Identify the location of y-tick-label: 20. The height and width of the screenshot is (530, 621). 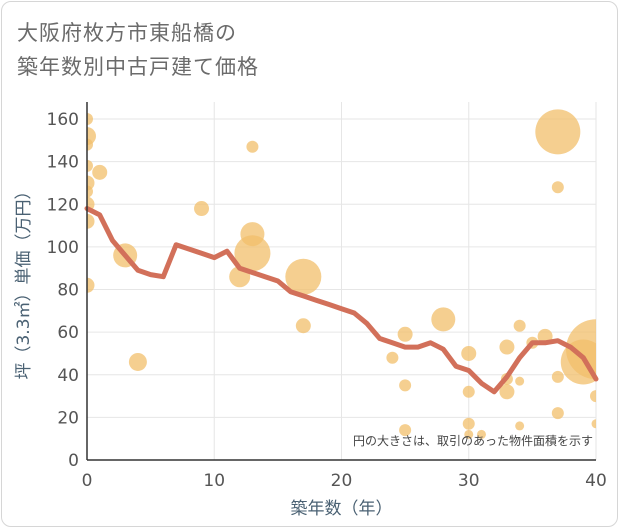
(68, 418).